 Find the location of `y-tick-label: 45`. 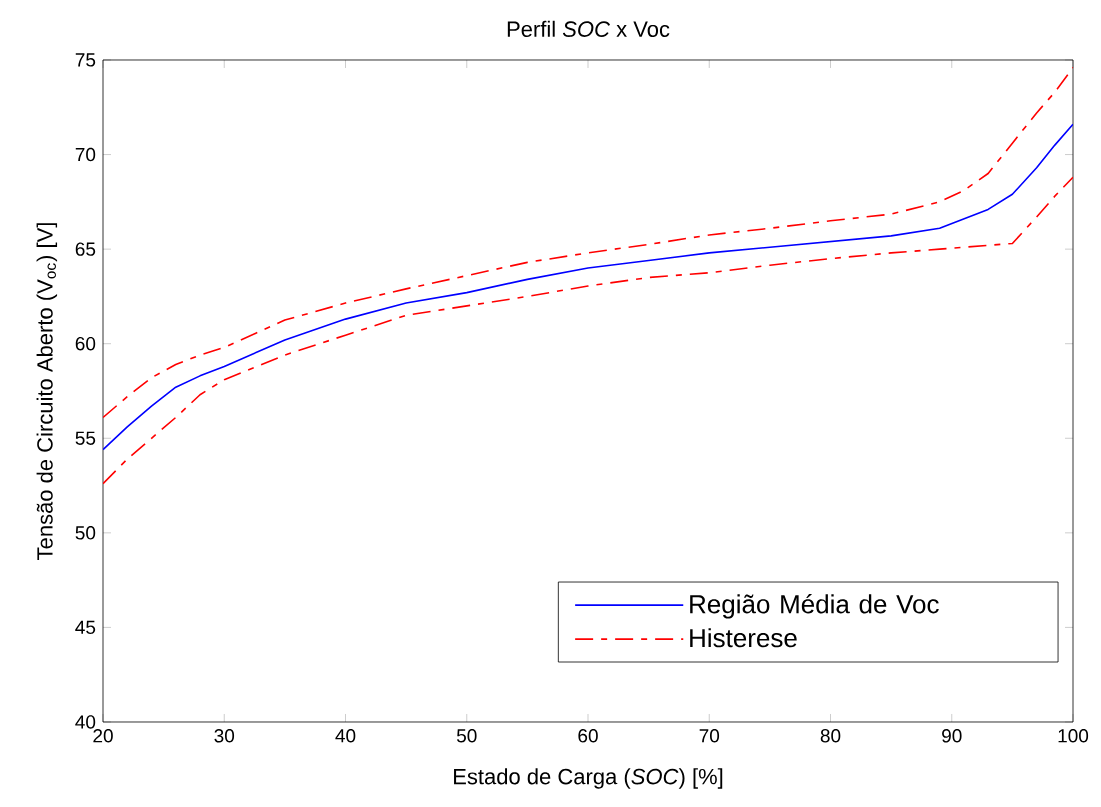

y-tick-label: 45 is located at coordinates (85, 627).